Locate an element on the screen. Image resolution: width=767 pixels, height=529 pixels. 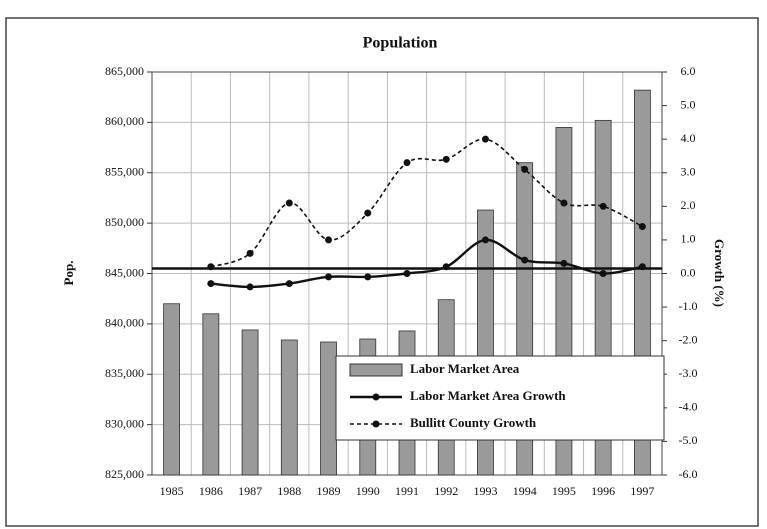
y-tick-label: 845,000 is located at coordinates (124, 272).